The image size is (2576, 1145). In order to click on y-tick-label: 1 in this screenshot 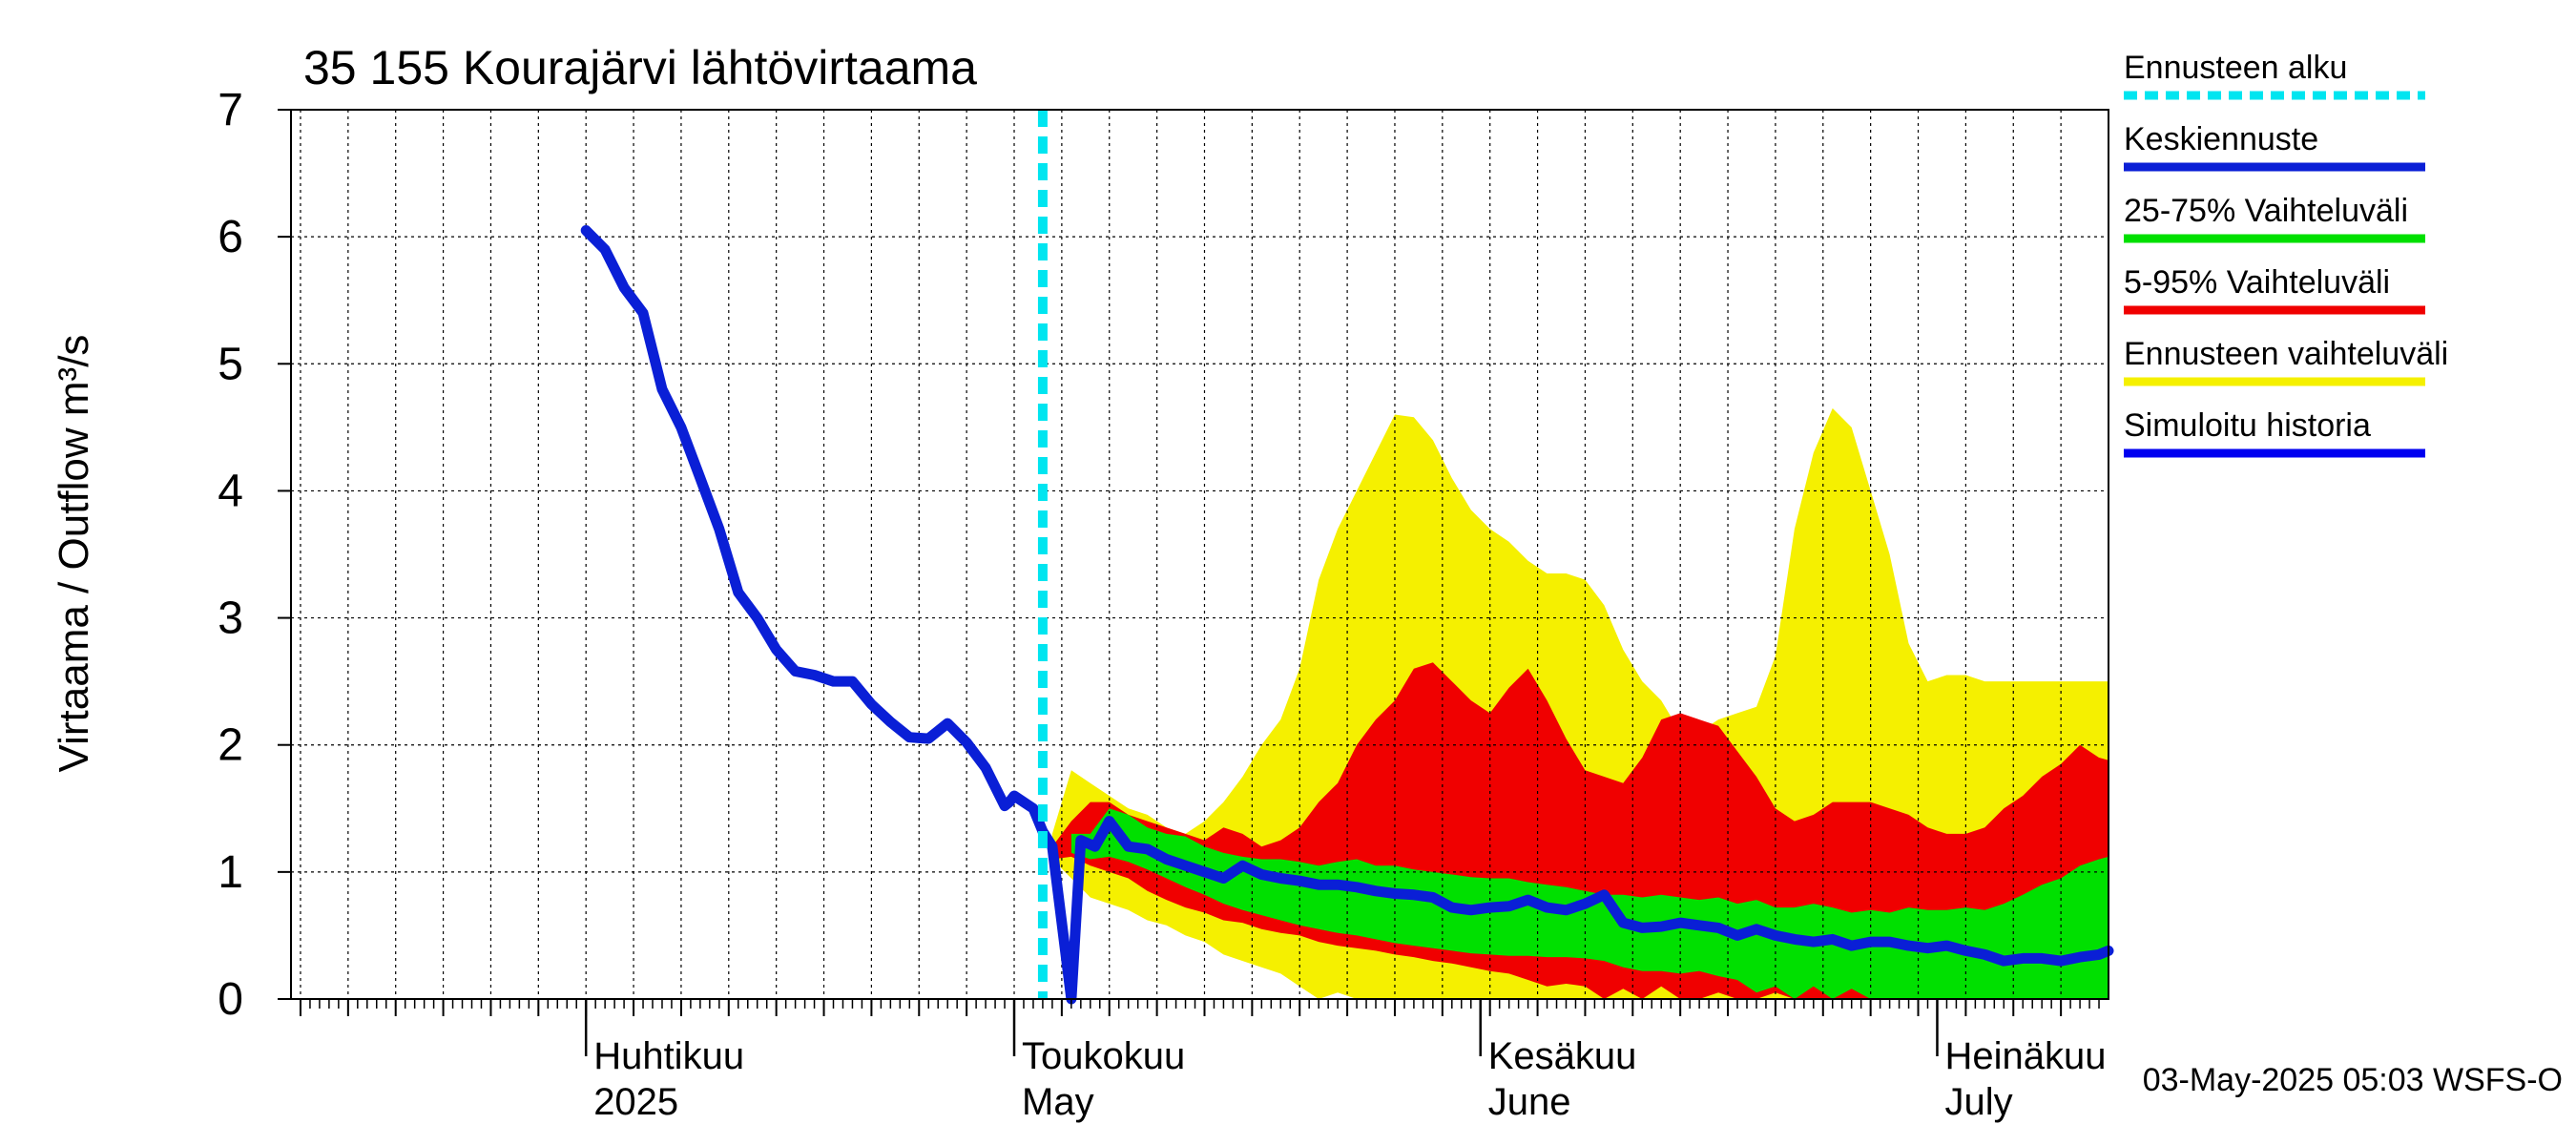, I will do `click(230, 873)`.